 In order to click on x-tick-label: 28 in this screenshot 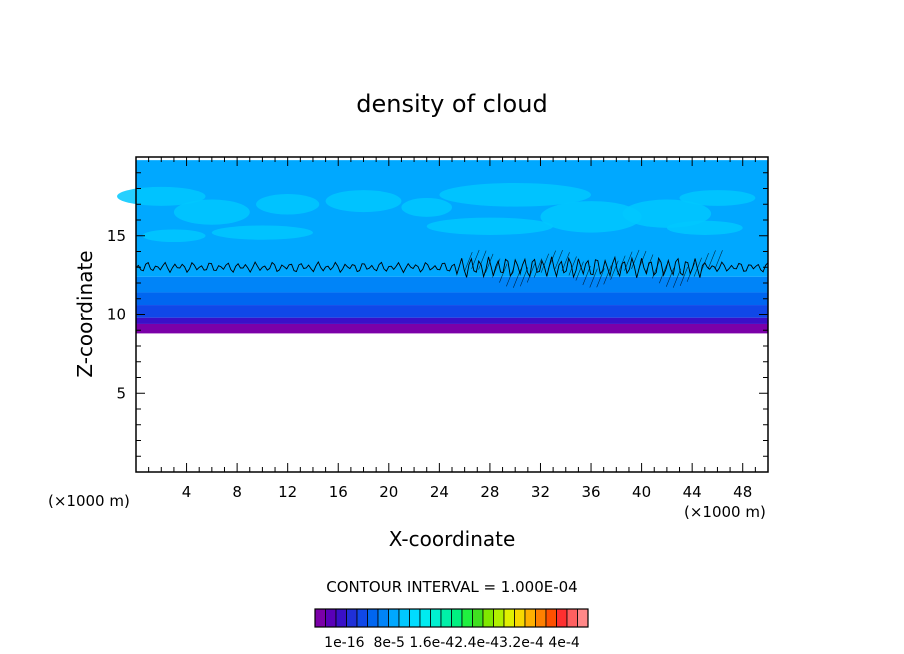, I will do `click(489, 492)`.